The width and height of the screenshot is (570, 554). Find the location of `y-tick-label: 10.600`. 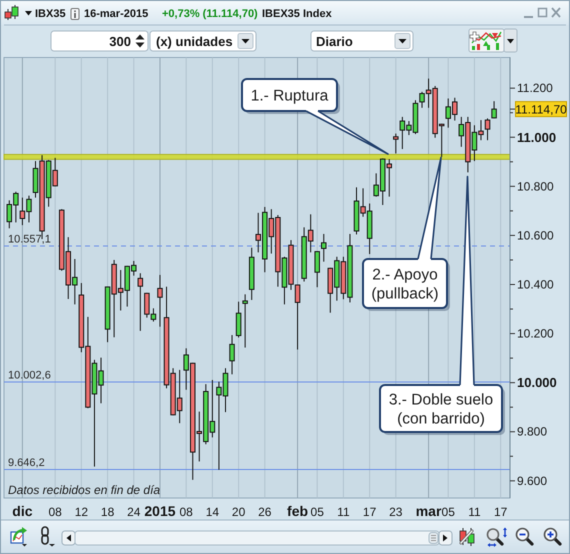

y-tick-label: 10.600 is located at coordinates (535, 235).